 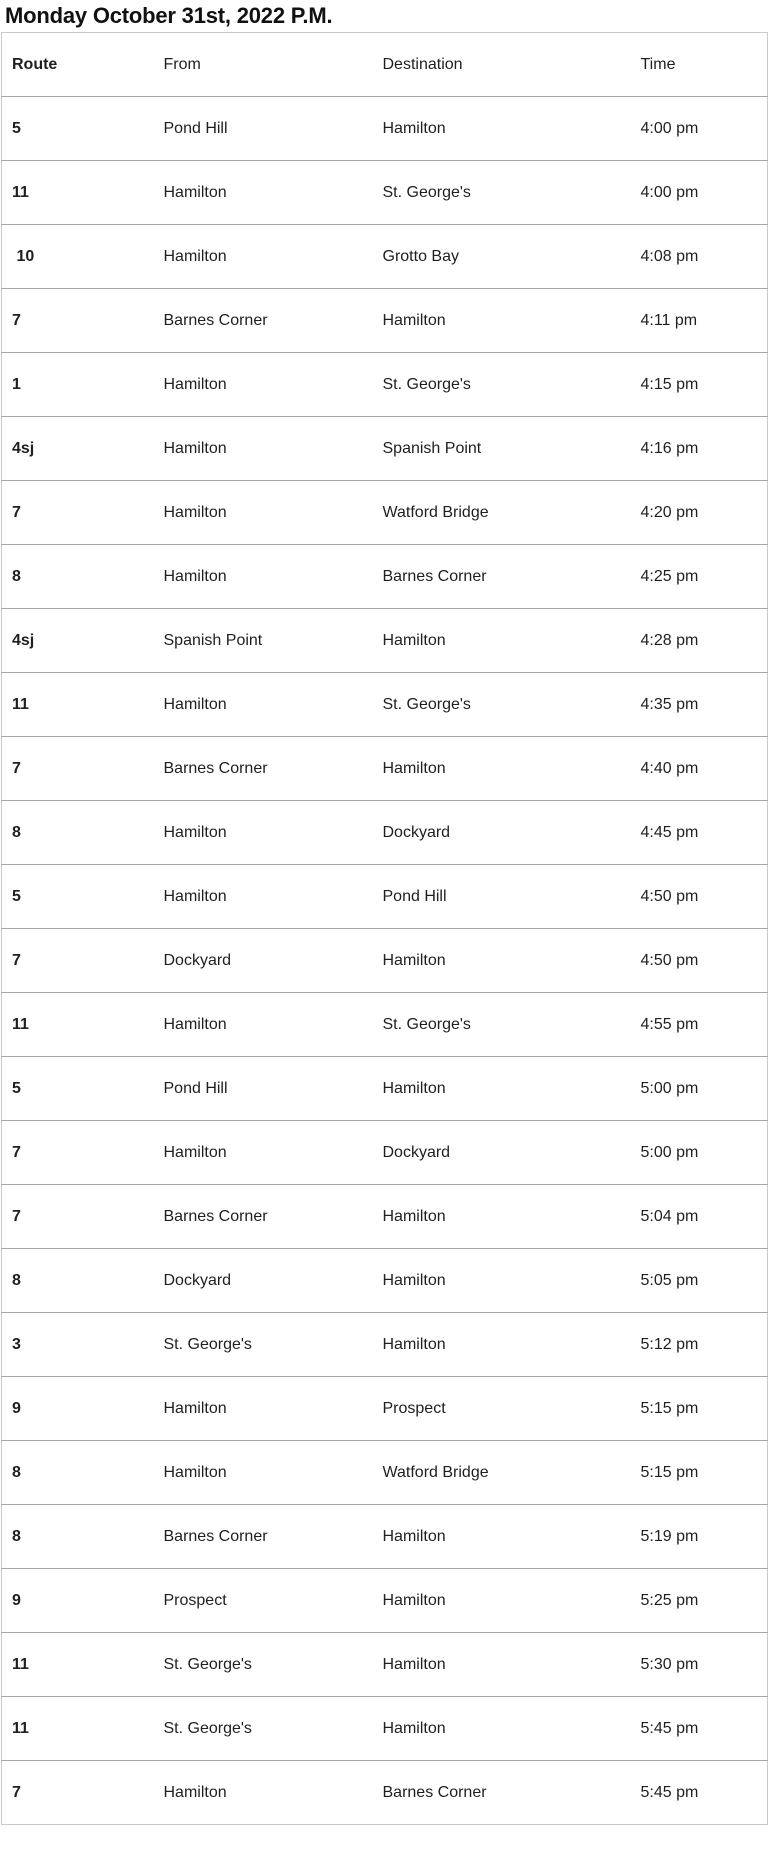 I want to click on table-row: 8 Barnes Corner Hamilton 5:19 pm, so click(x=384, y=1536).